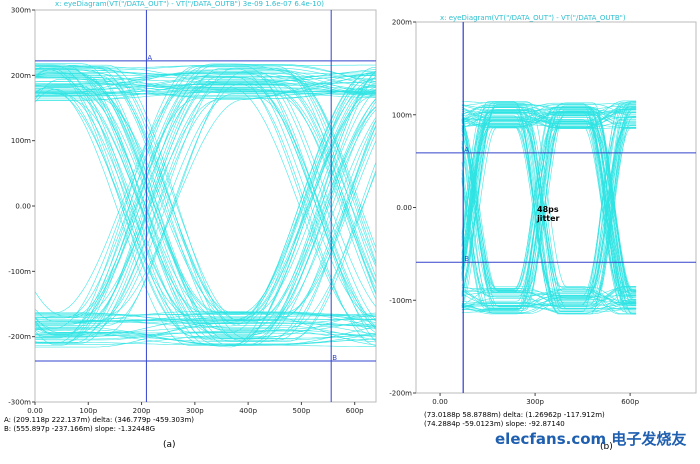  Describe the element at coordinates (21, 11) in the screenshot. I see `y-tick-label: 300m` at that location.